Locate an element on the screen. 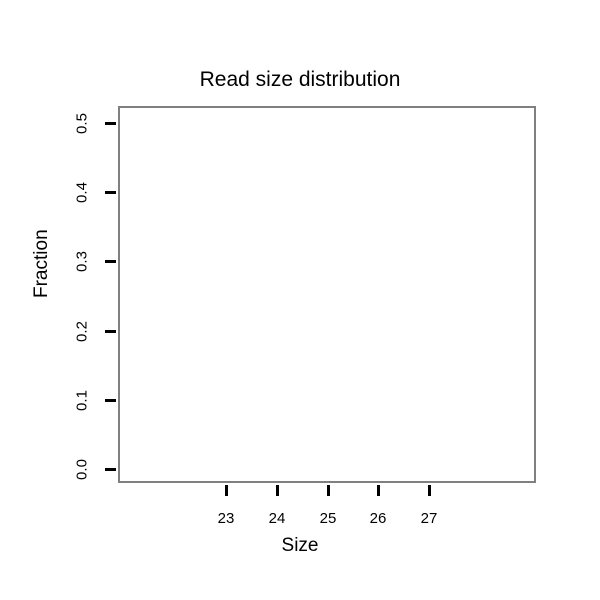  x-tick-label: 24 is located at coordinates (277, 518).